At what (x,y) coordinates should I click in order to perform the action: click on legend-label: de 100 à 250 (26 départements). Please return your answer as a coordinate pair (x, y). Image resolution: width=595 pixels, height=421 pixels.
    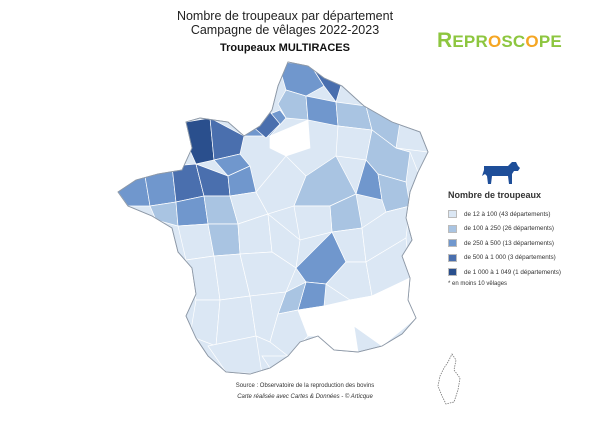
    Looking at the image, I should click on (509, 229).